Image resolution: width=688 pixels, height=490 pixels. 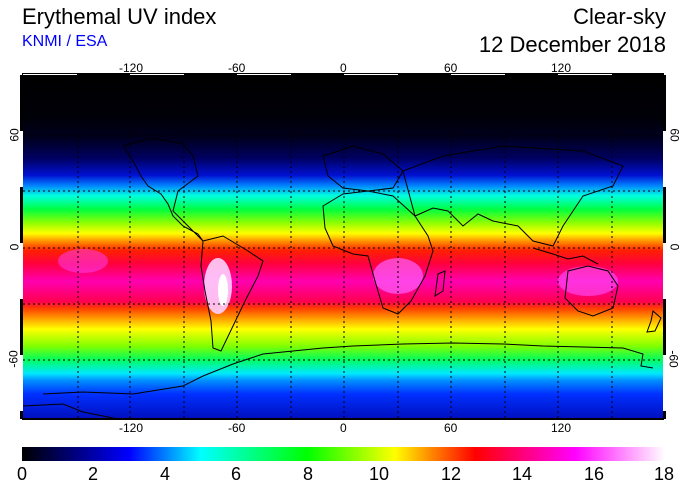 What do you see at coordinates (664, 474) in the screenshot?
I see `colorbar-tick: 18` at bounding box center [664, 474].